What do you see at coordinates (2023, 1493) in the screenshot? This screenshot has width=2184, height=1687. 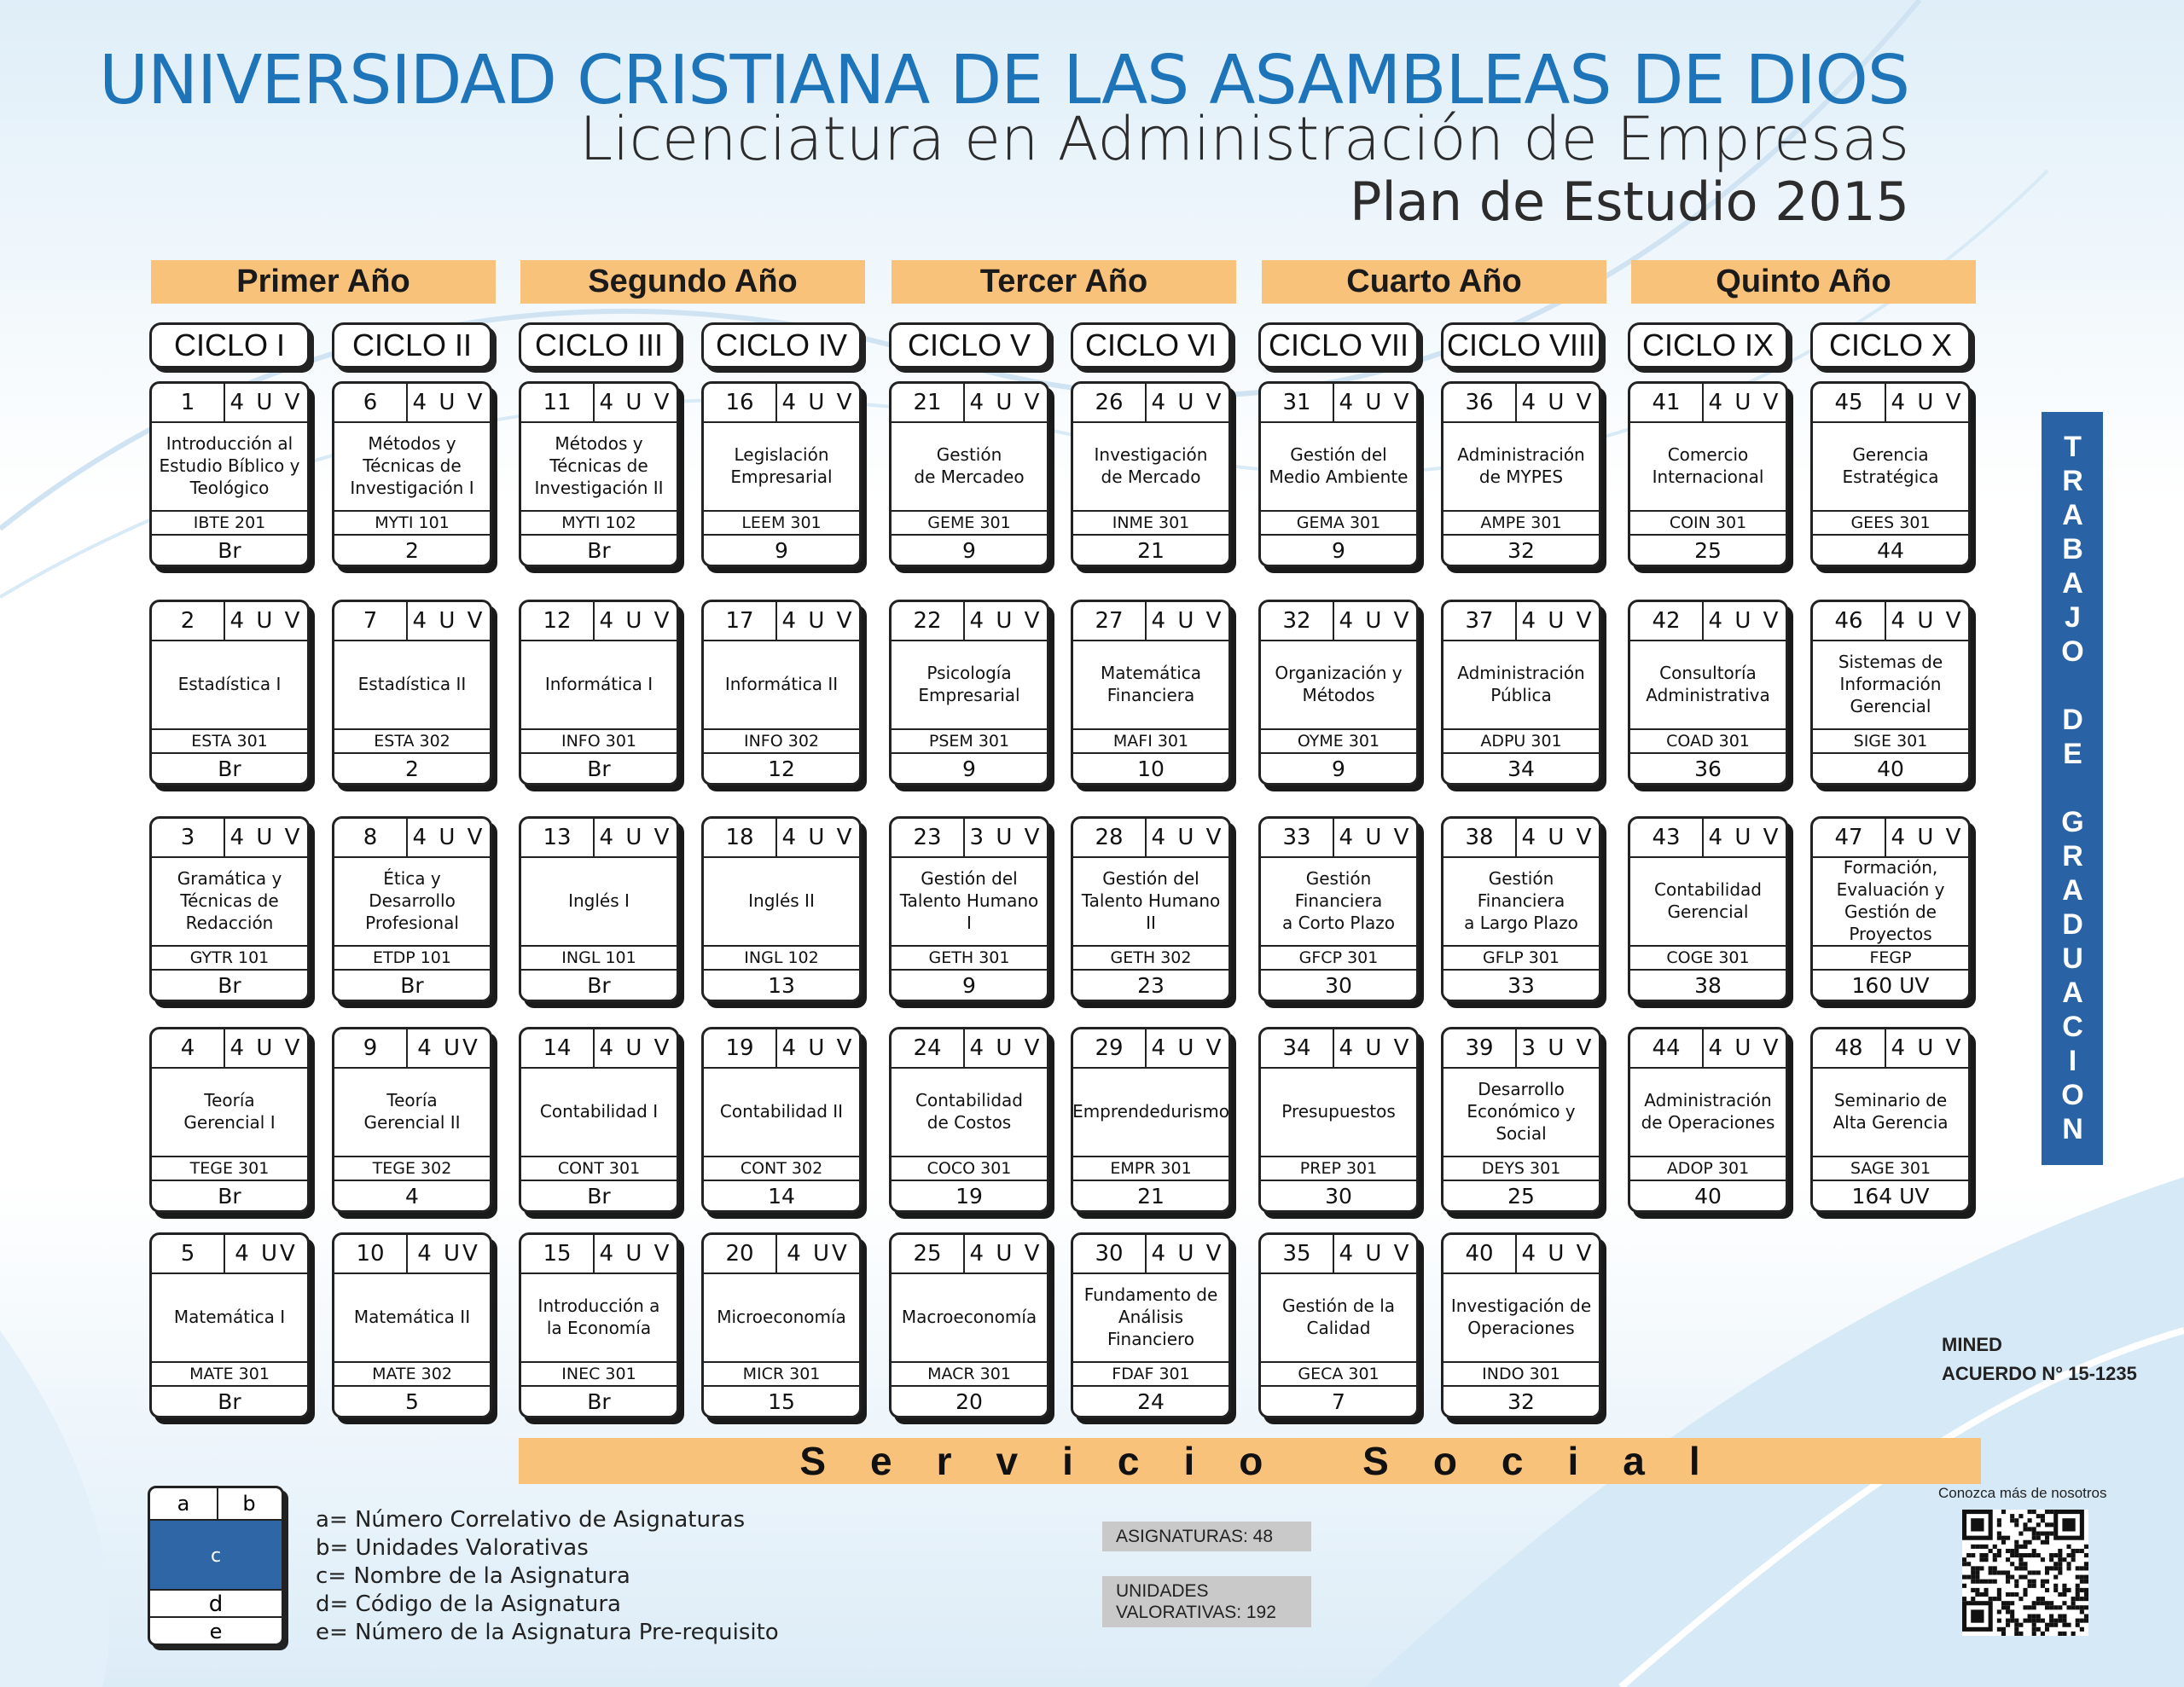 I see `qr-label: Conozca más de nosotros` at bounding box center [2023, 1493].